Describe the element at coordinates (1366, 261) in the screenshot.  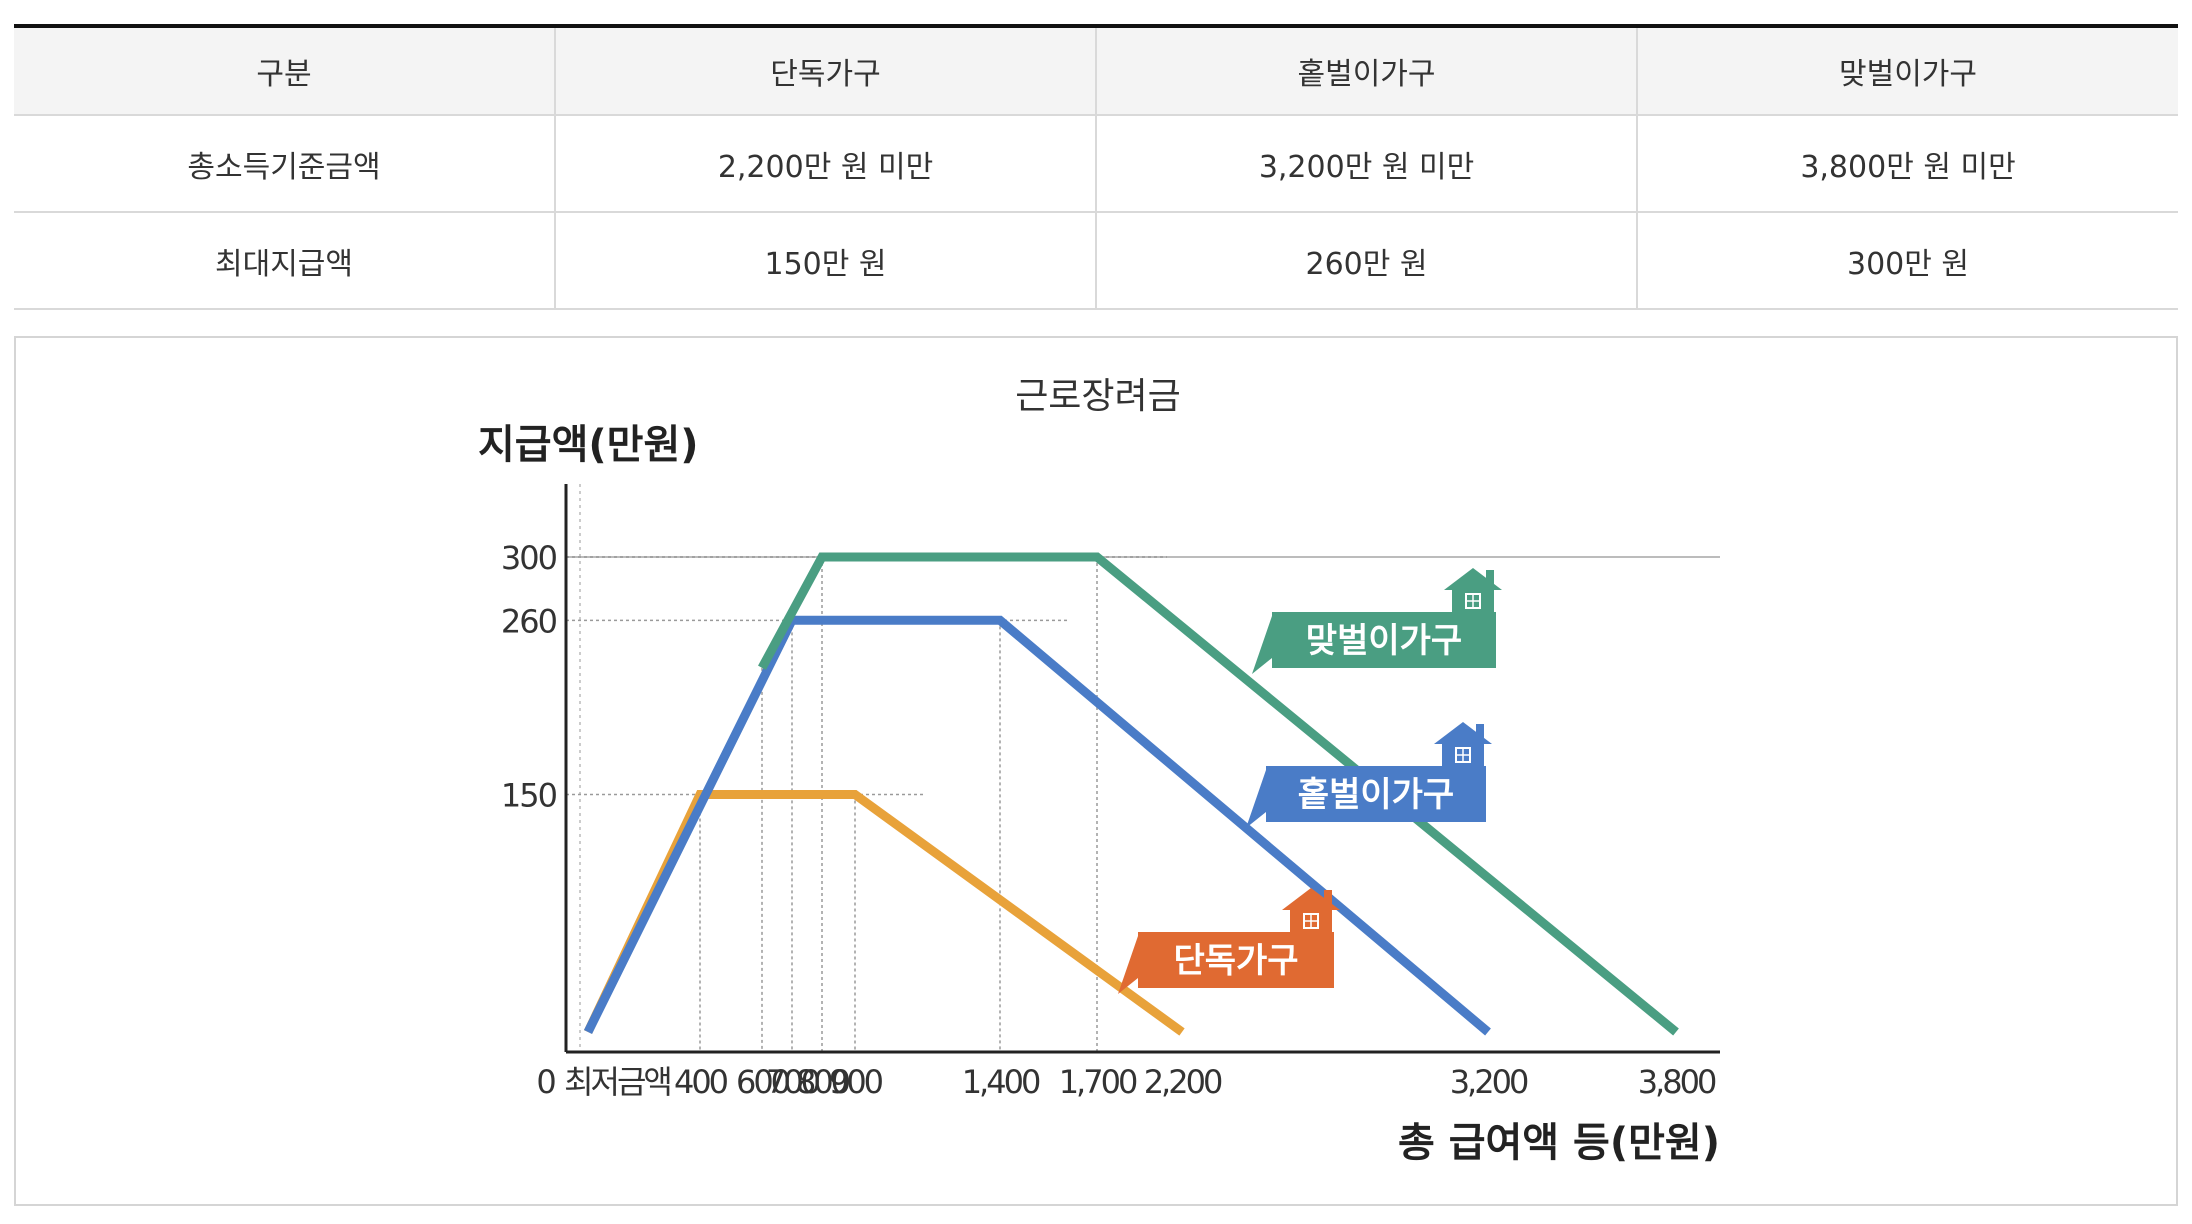
I see `table-cell: 260만 원` at that location.